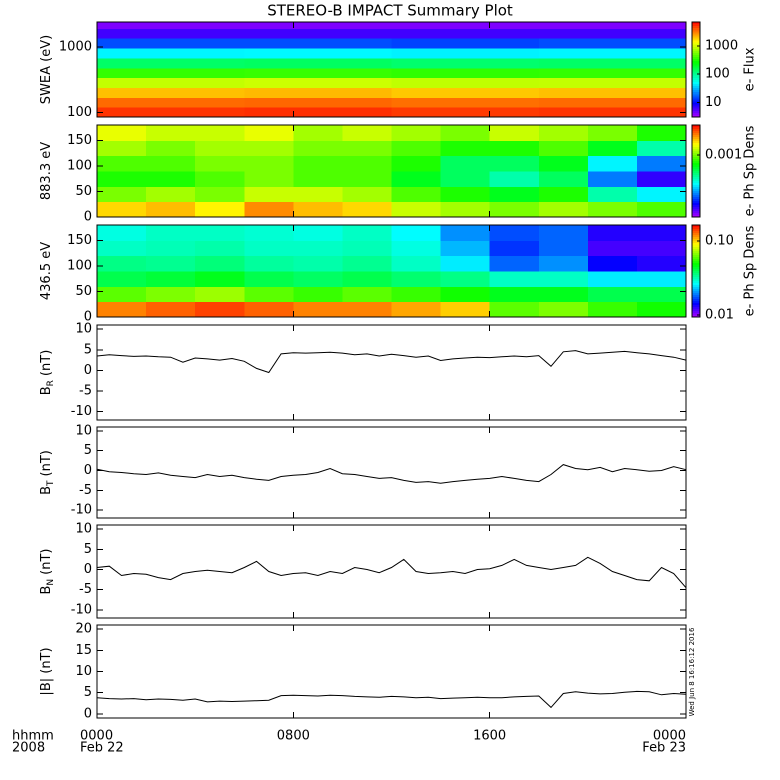 This screenshot has width=780, height=780. I want to click on y-label-subscript: R, so click(51, 383).